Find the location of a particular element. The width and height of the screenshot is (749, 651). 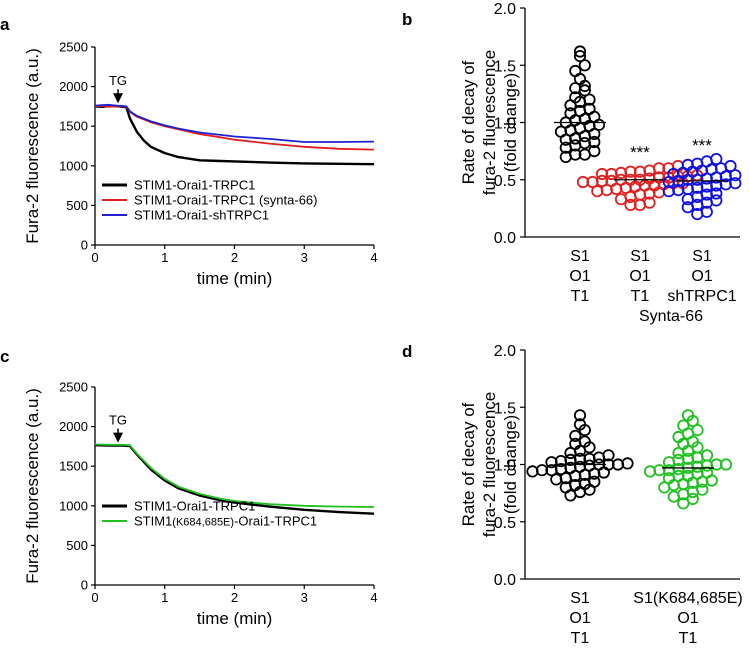

panel-letter-c: c is located at coordinates (4, 356).